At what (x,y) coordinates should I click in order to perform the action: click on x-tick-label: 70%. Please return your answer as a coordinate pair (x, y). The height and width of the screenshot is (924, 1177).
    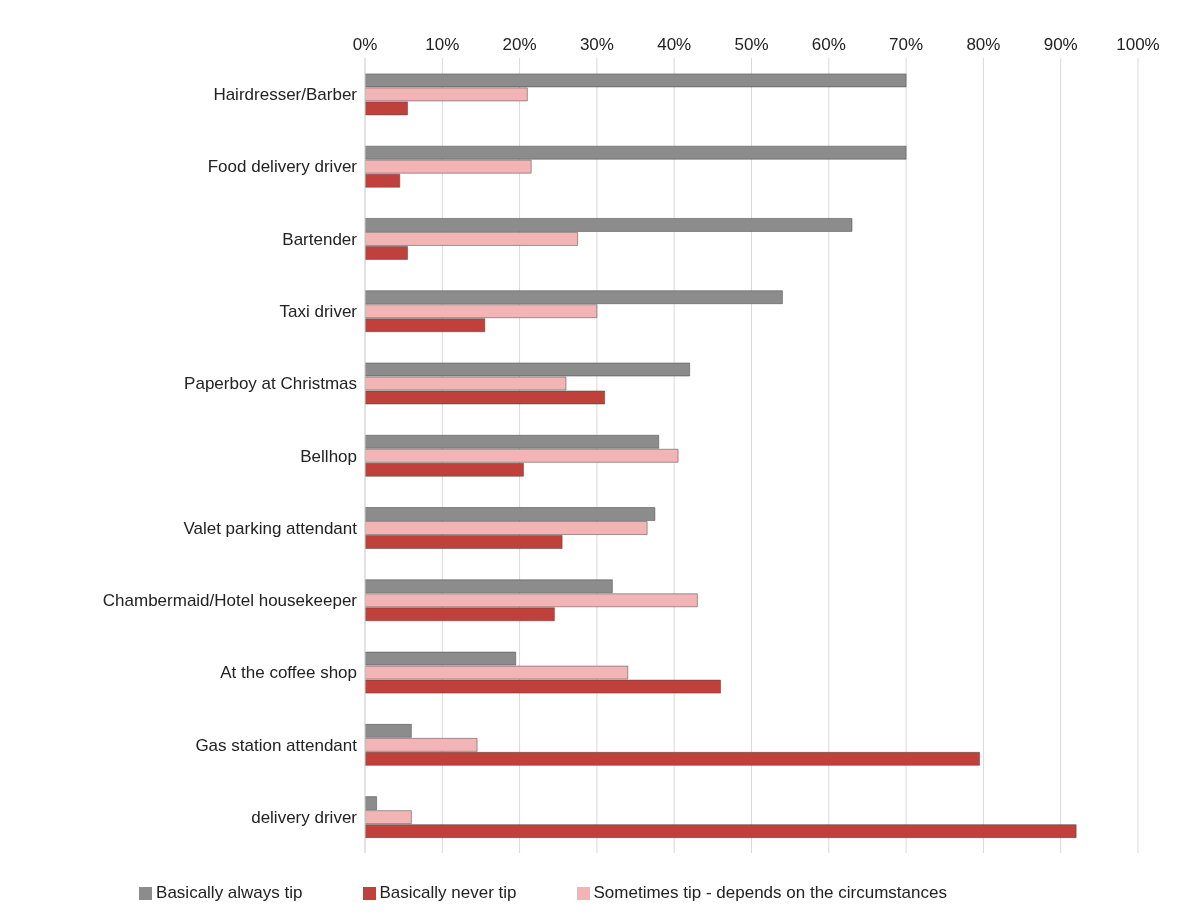
    Looking at the image, I should click on (906, 44).